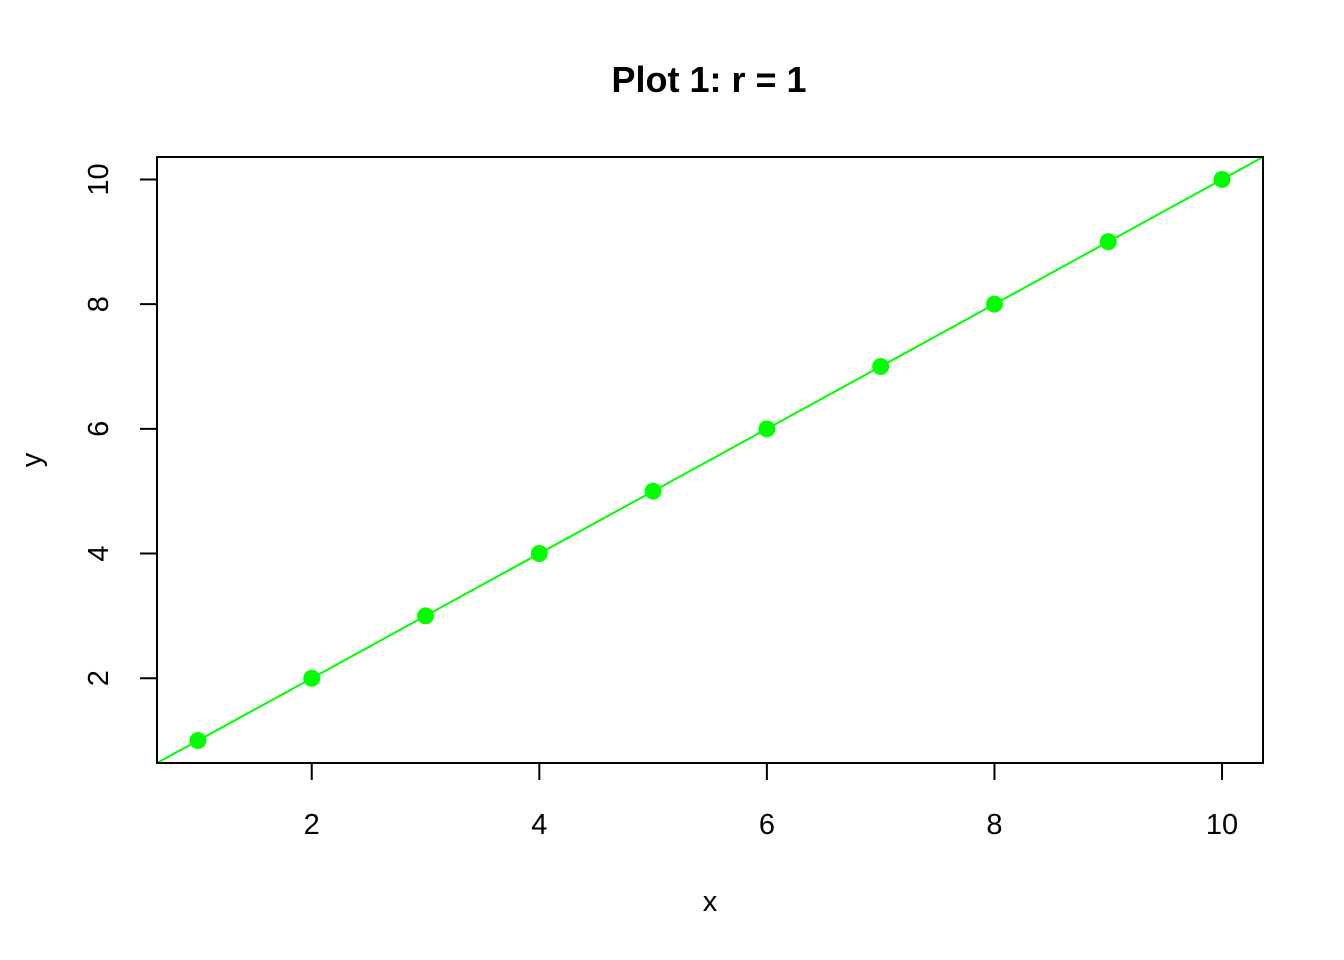  What do you see at coordinates (710, 902) in the screenshot?
I see `x-axis-label: x` at bounding box center [710, 902].